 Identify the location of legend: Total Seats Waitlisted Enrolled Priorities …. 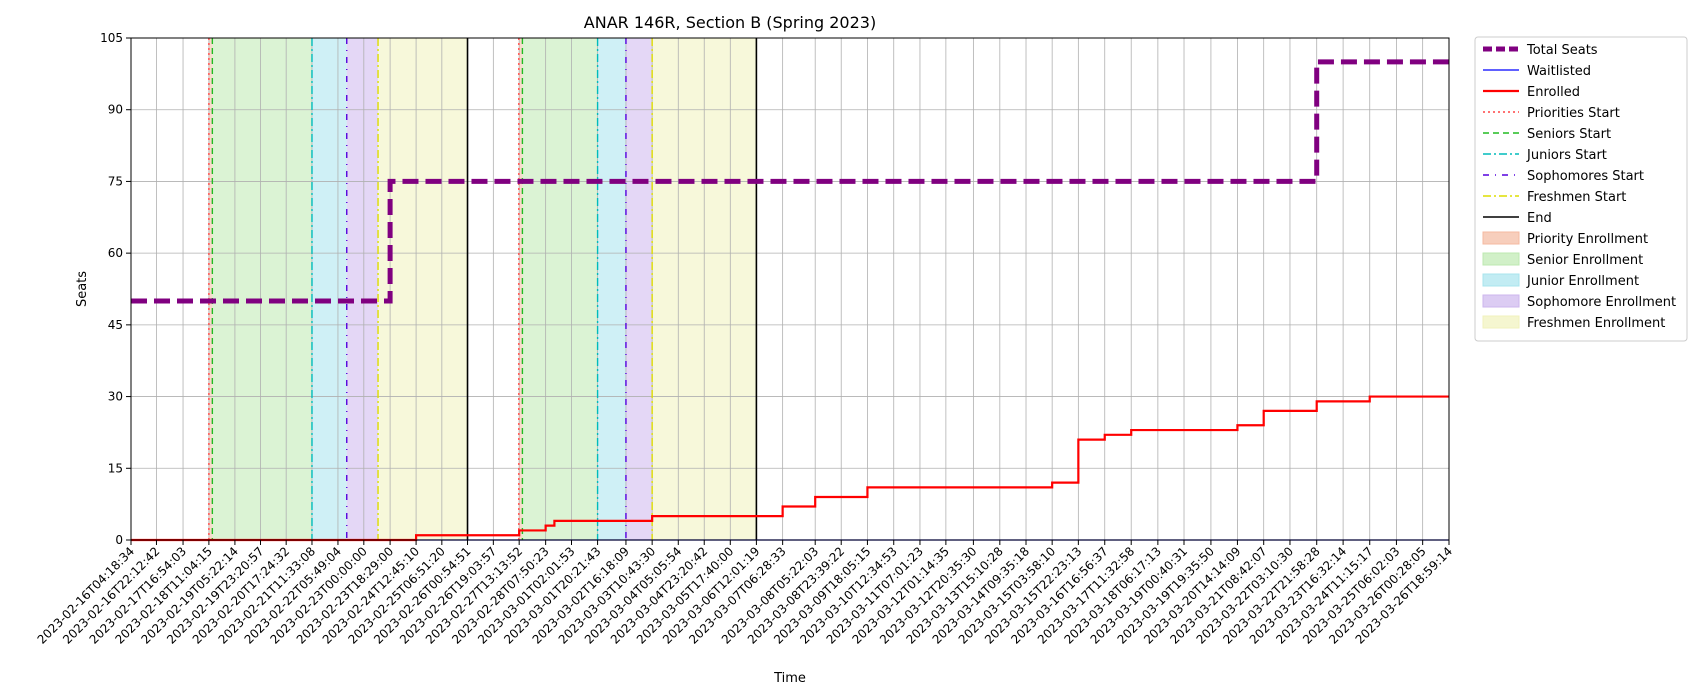
(1581, 189).